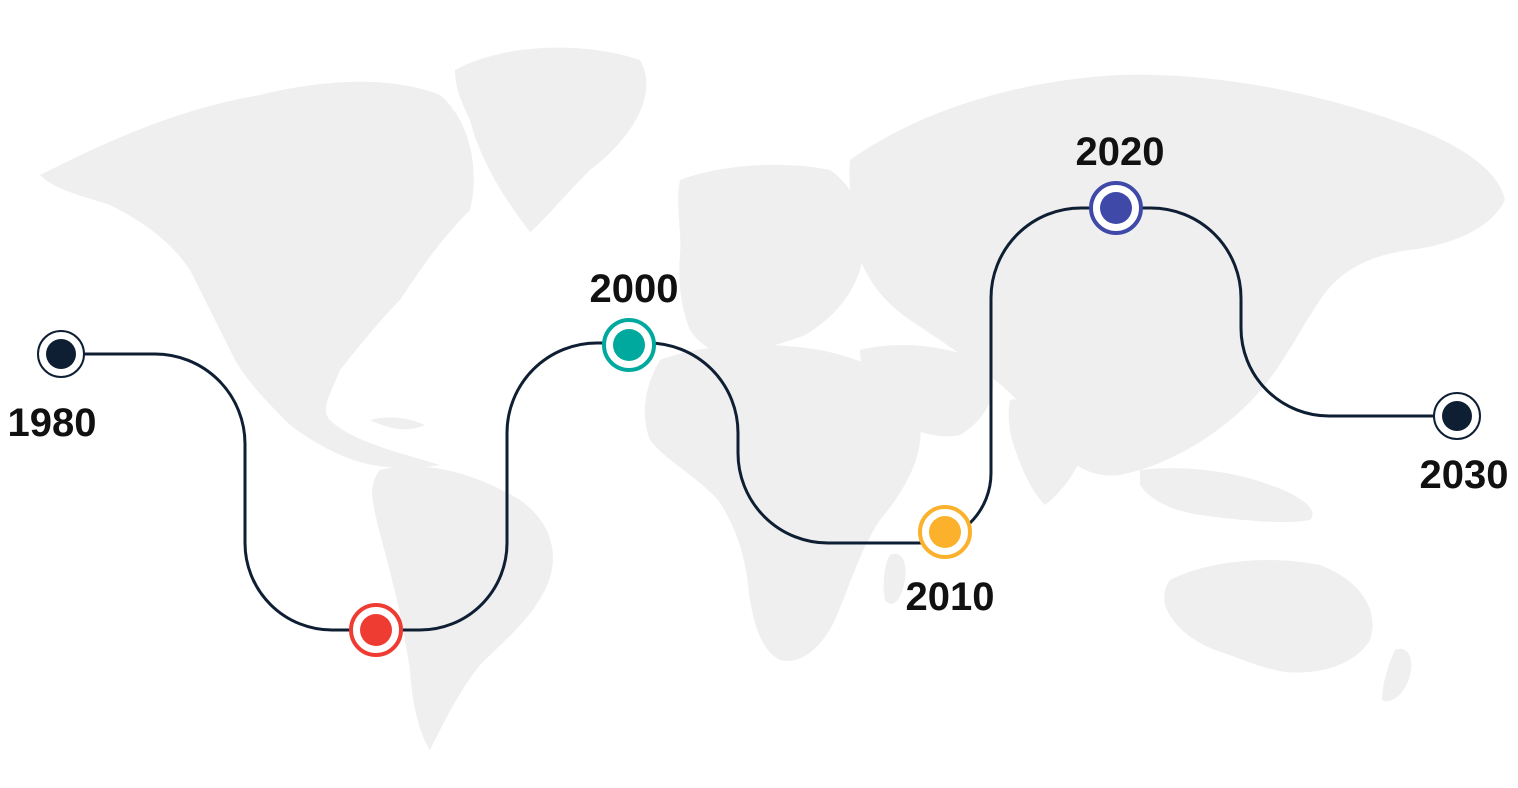 The height and width of the screenshot is (788, 1518). What do you see at coordinates (927, 391) in the screenshot?
I see `landmass-middle-east` at bounding box center [927, 391].